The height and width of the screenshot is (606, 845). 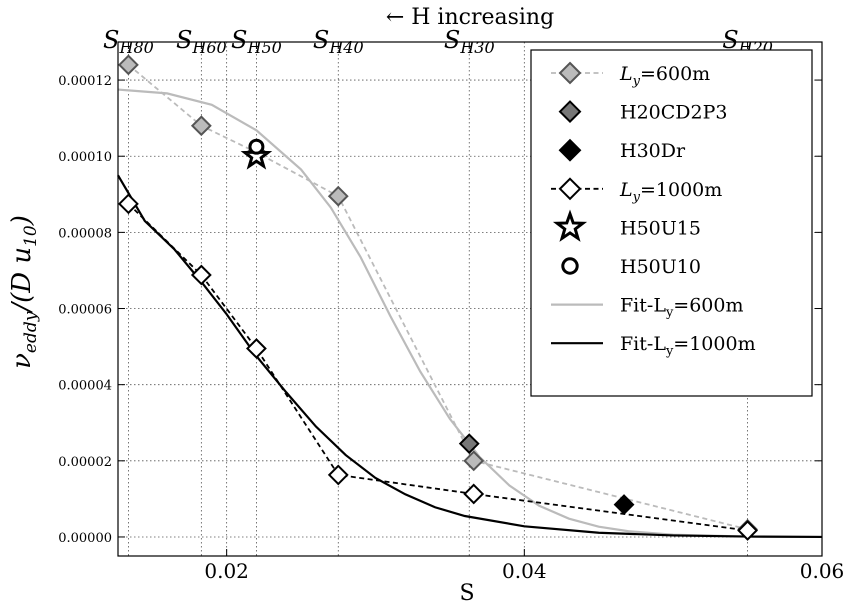 What do you see at coordinates (524, 571) in the screenshot?
I see `x-tick-label: 0.04` at bounding box center [524, 571].